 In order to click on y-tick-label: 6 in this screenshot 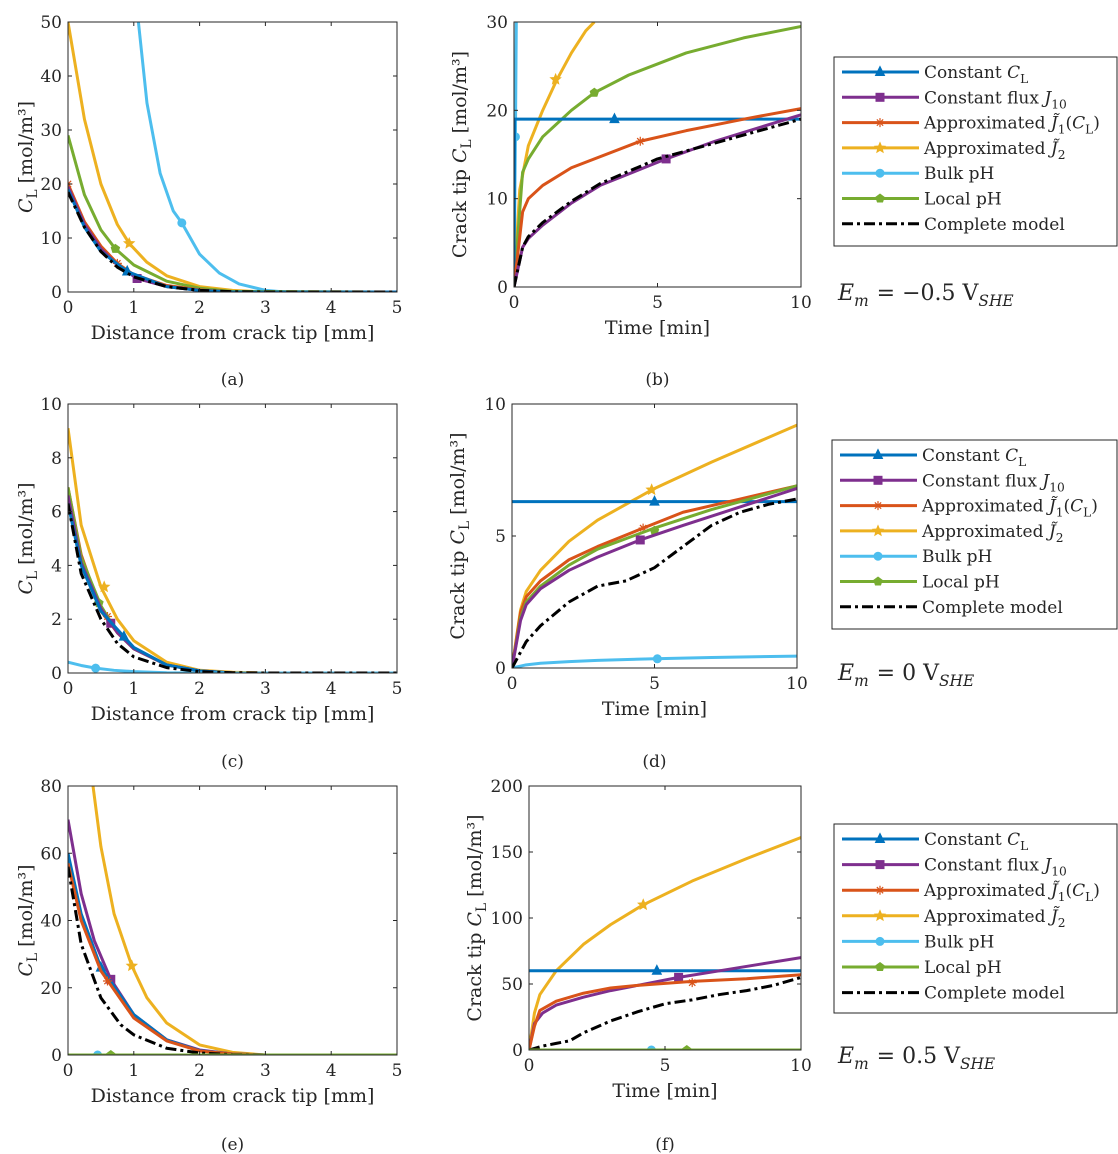, I will do `click(56, 513)`.